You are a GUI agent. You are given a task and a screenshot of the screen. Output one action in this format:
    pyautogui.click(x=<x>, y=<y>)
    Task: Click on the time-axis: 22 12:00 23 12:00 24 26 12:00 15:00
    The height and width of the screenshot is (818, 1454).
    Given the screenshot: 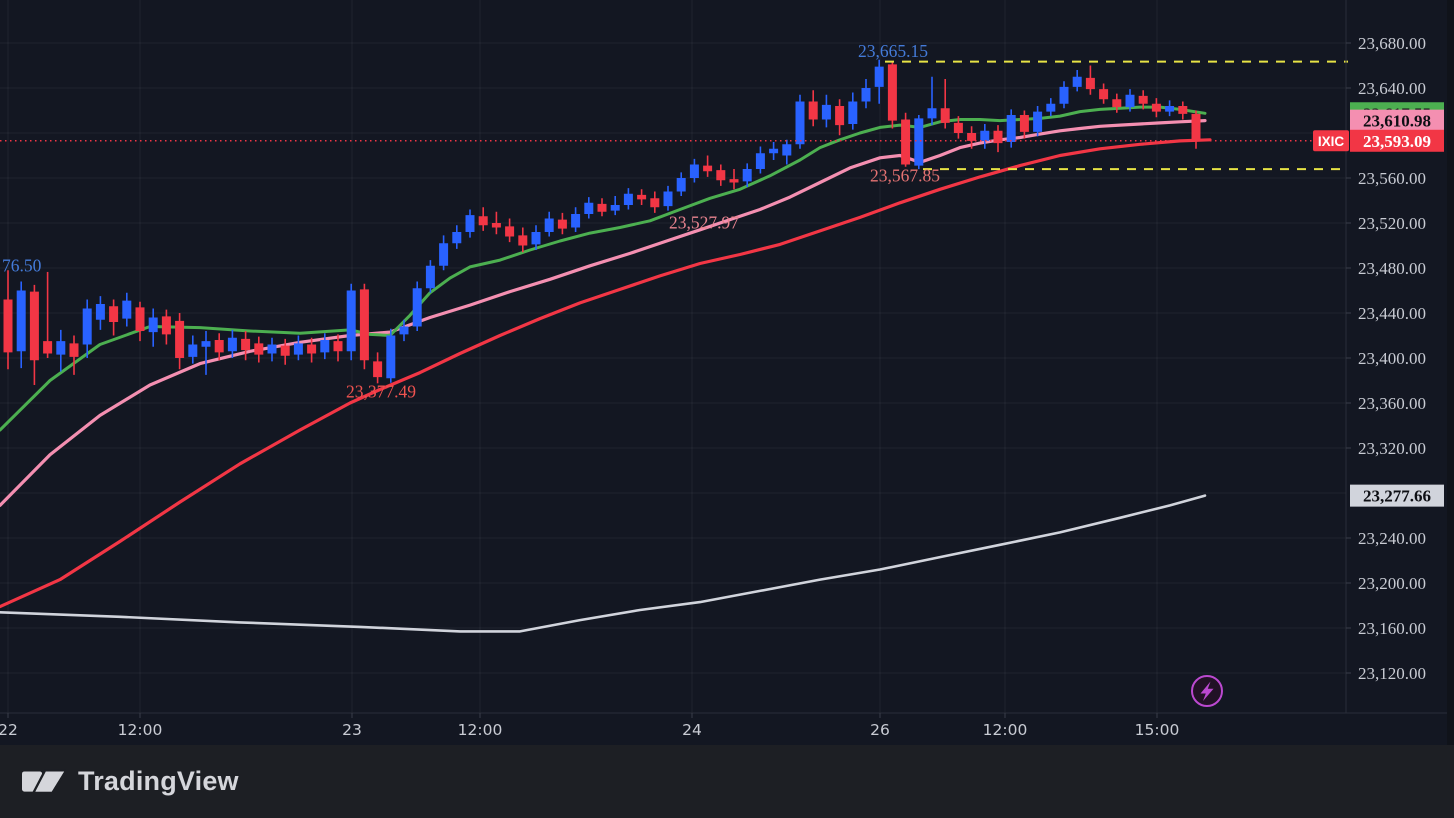 What is the action you would take?
    pyautogui.click(x=589, y=726)
    